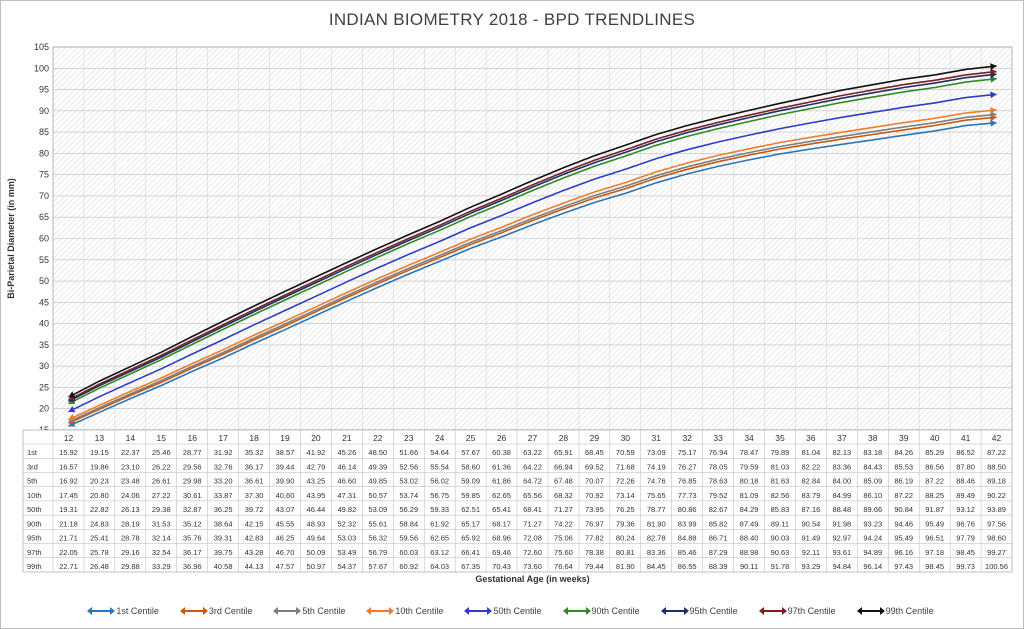 Image resolution: width=1024 pixels, height=629 pixels. I want to click on table-cell: 51.66, so click(408, 452).